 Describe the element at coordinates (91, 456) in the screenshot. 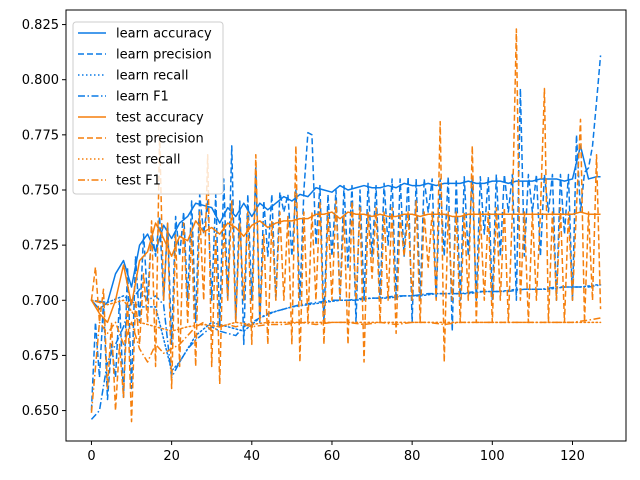

I see `x-tick-label: 0` at that location.